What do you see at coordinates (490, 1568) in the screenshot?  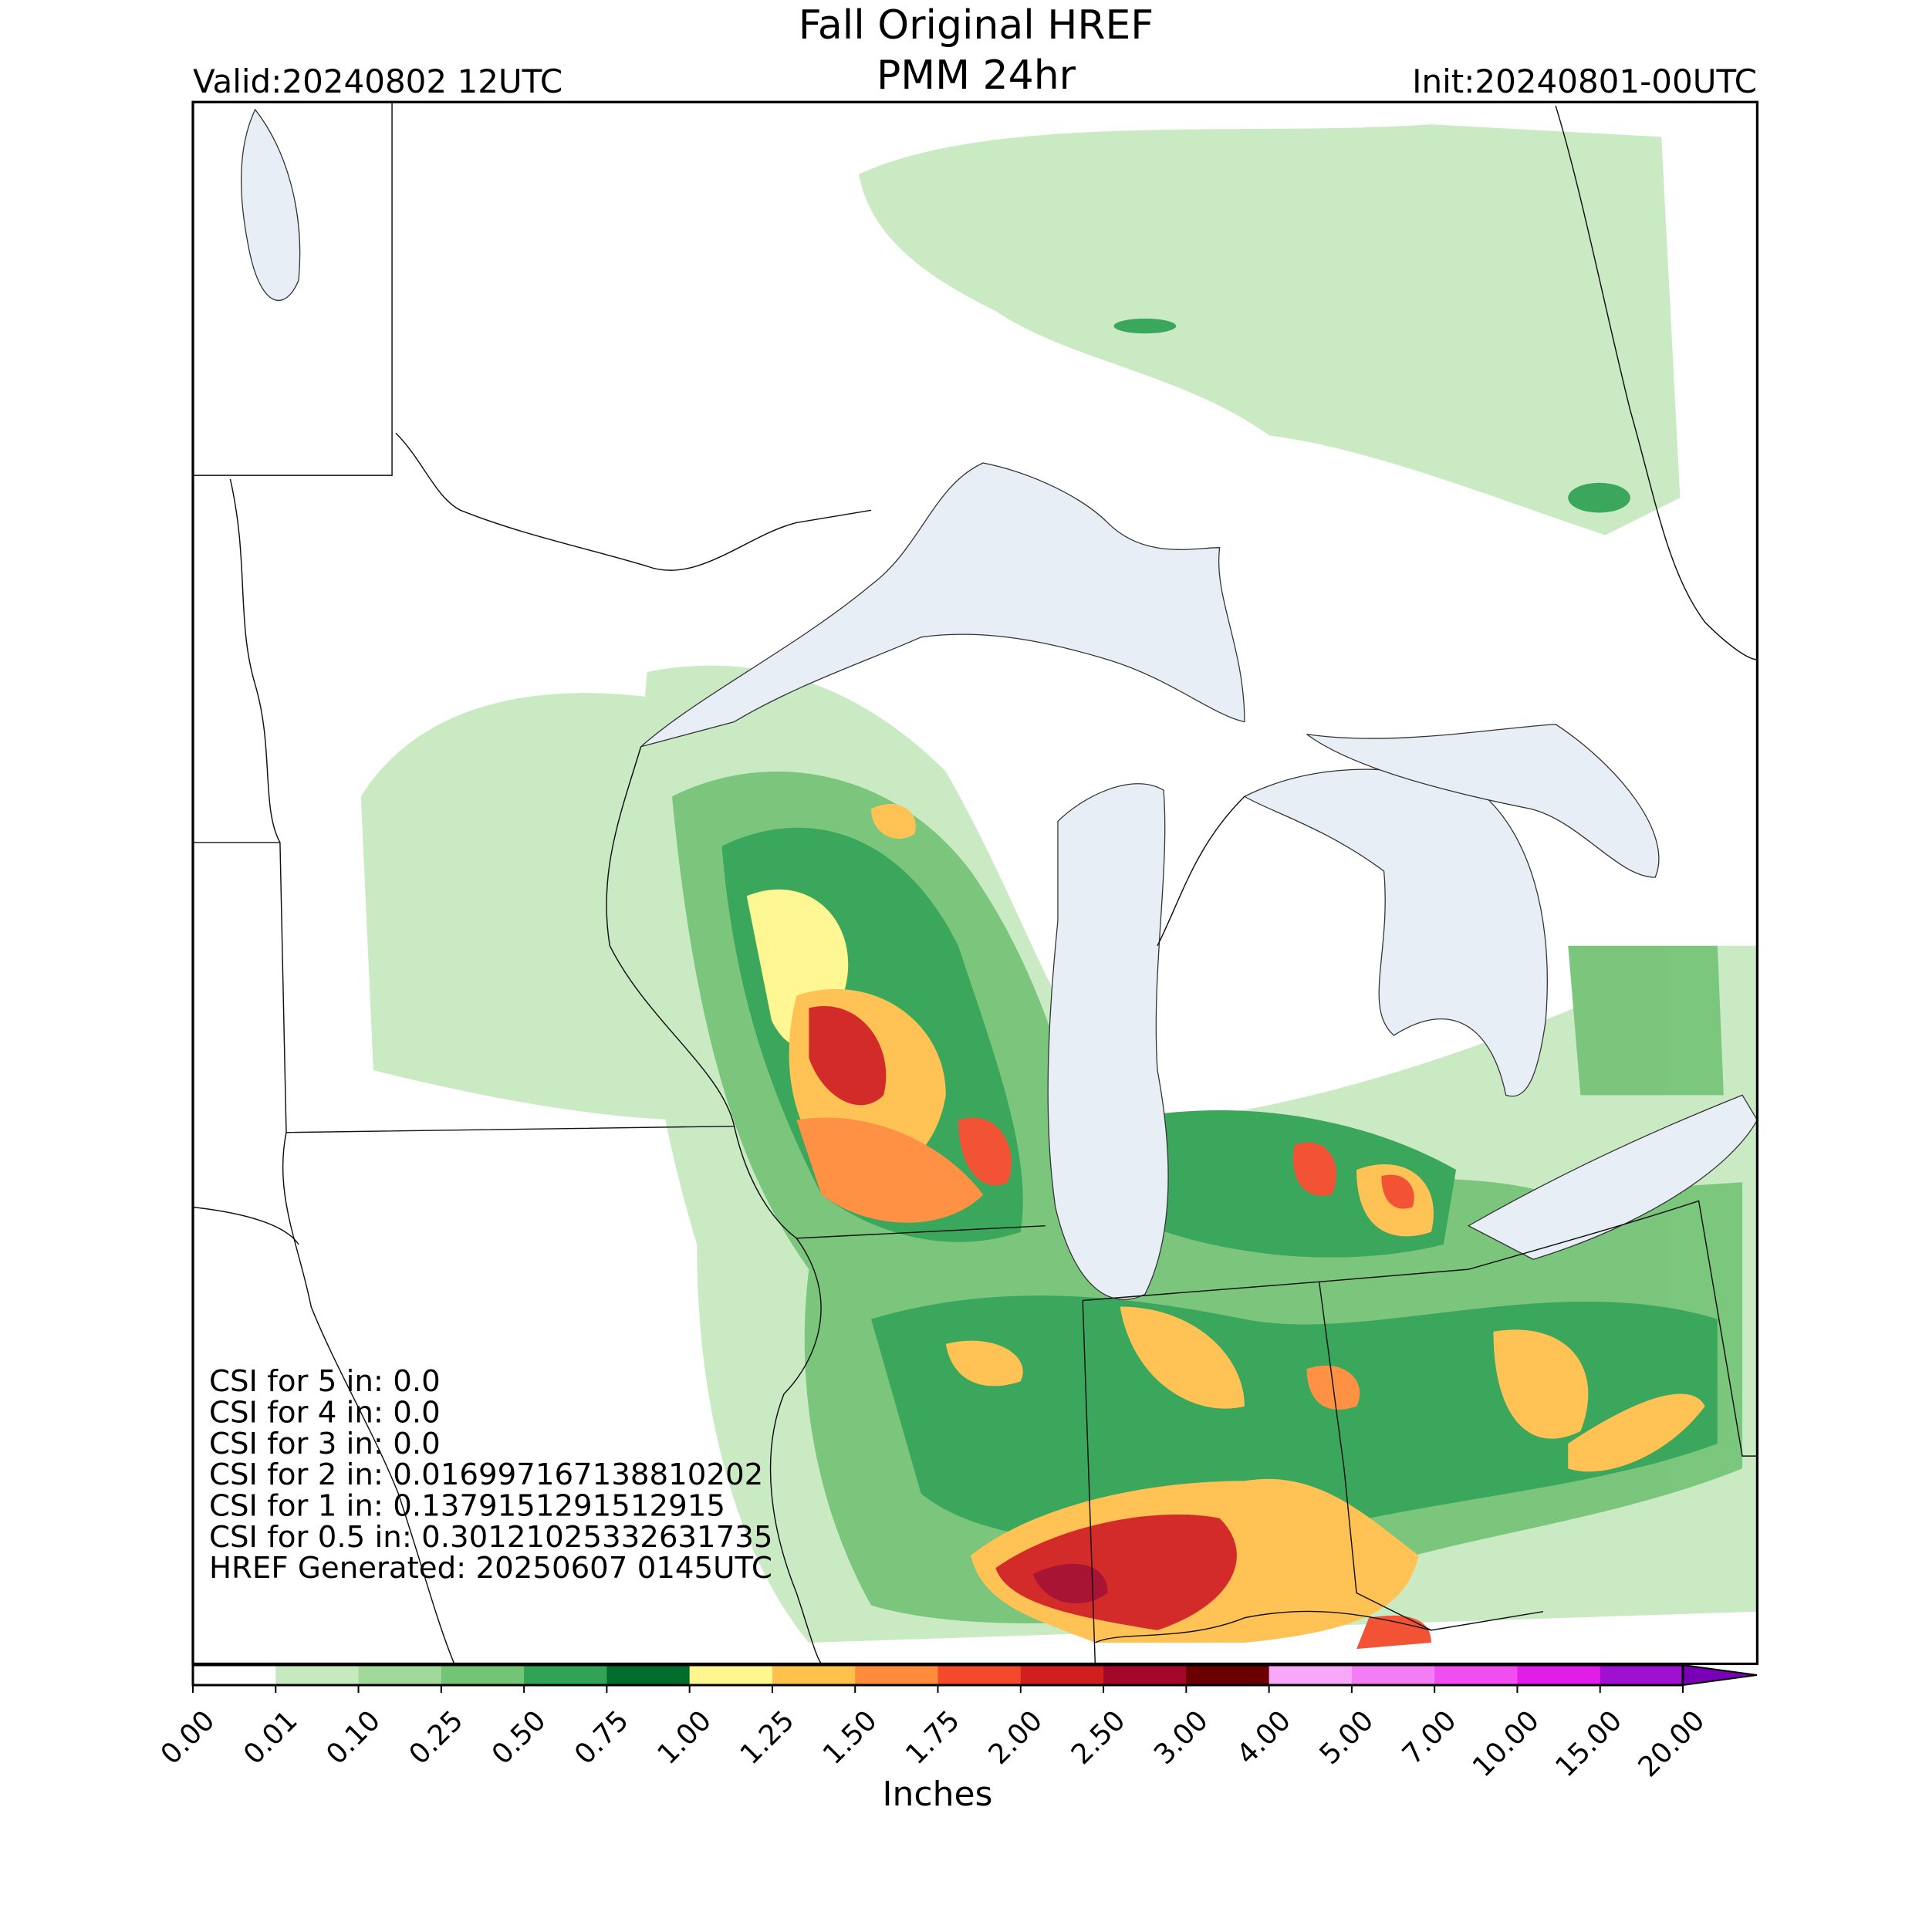 I see `stat-line: HREF Generated: 20250607 0145UTC` at bounding box center [490, 1568].